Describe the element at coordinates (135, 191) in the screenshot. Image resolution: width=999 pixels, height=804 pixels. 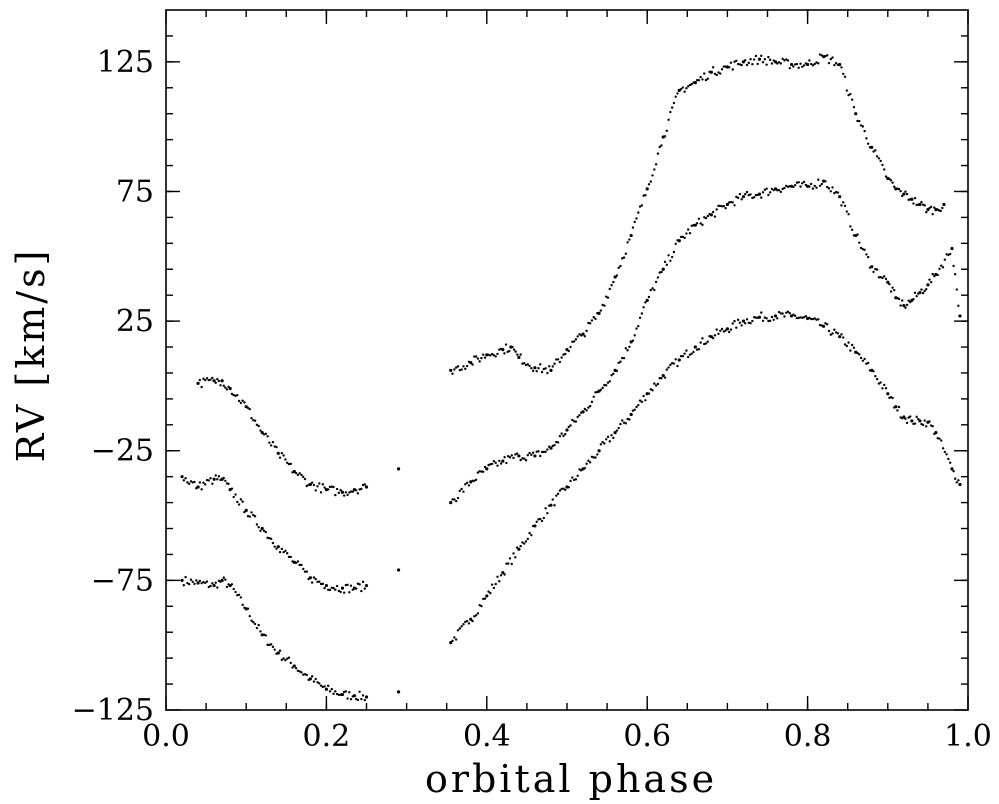
I see `y-tick-label: 75` at that location.